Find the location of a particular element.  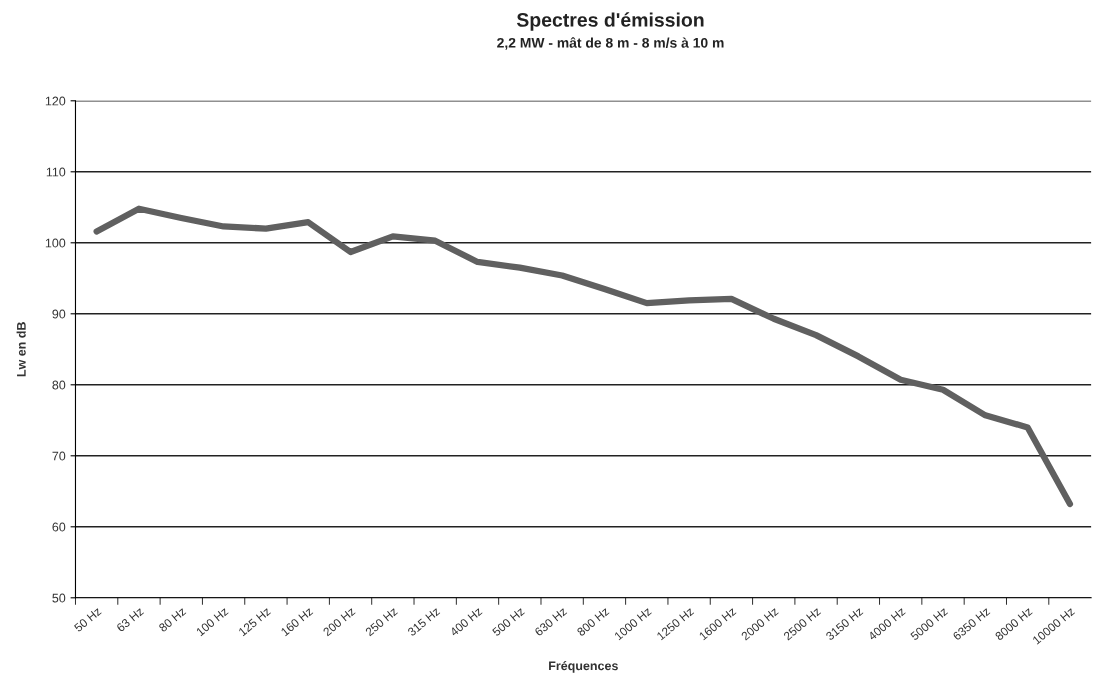

y-tick-label: 100 is located at coordinates (55, 243).